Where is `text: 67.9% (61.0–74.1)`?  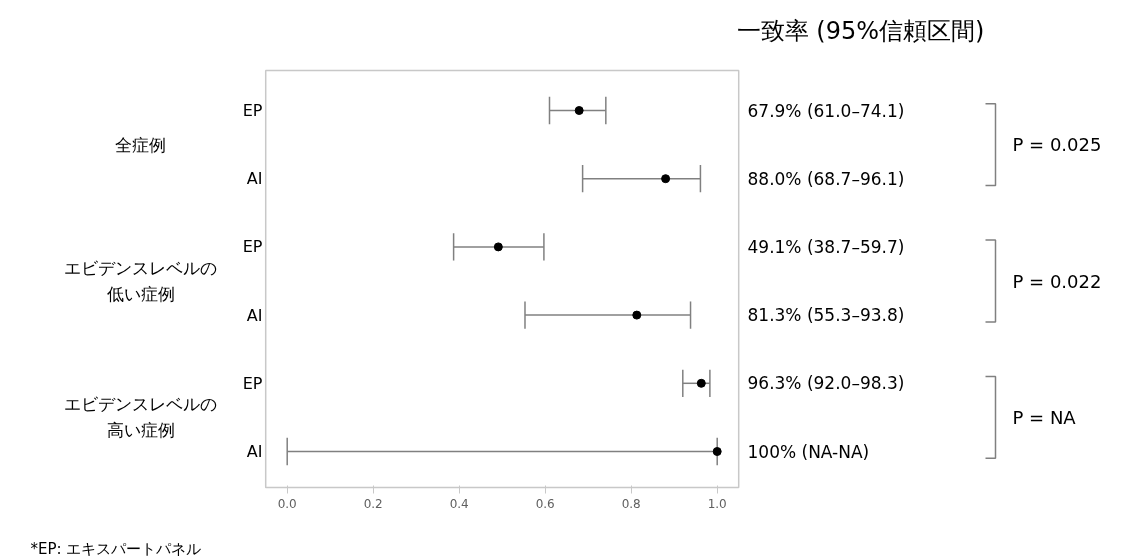
text: 67.9% (61.0–74.1) is located at coordinates (826, 110).